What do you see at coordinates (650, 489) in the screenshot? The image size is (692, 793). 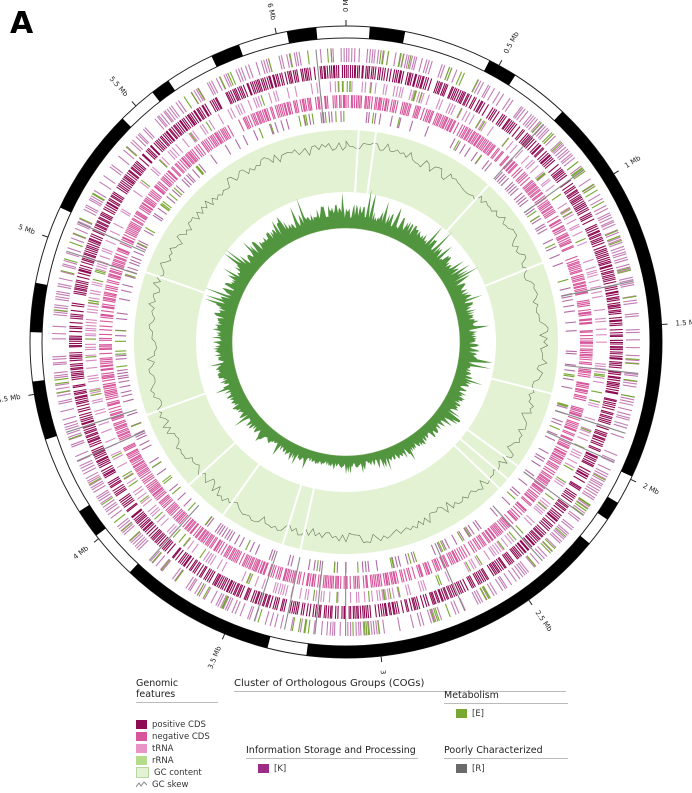 I see `scale-tick-label: 2 Mb` at bounding box center [650, 489].